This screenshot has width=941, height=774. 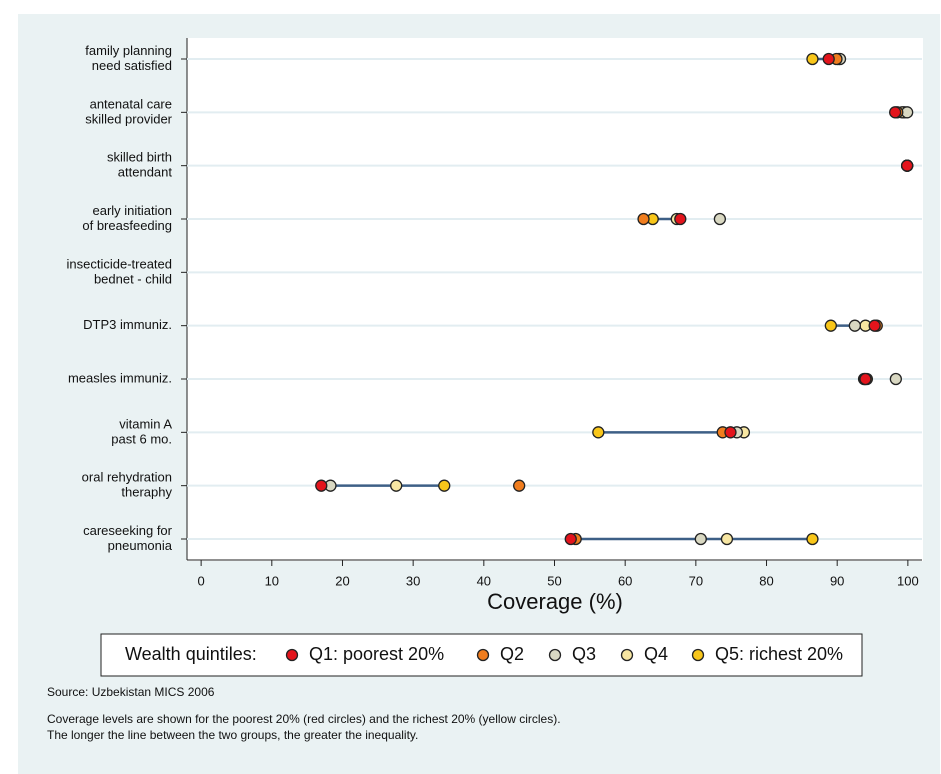 I want to click on y-tick-label: theraphy, so click(x=146, y=492).